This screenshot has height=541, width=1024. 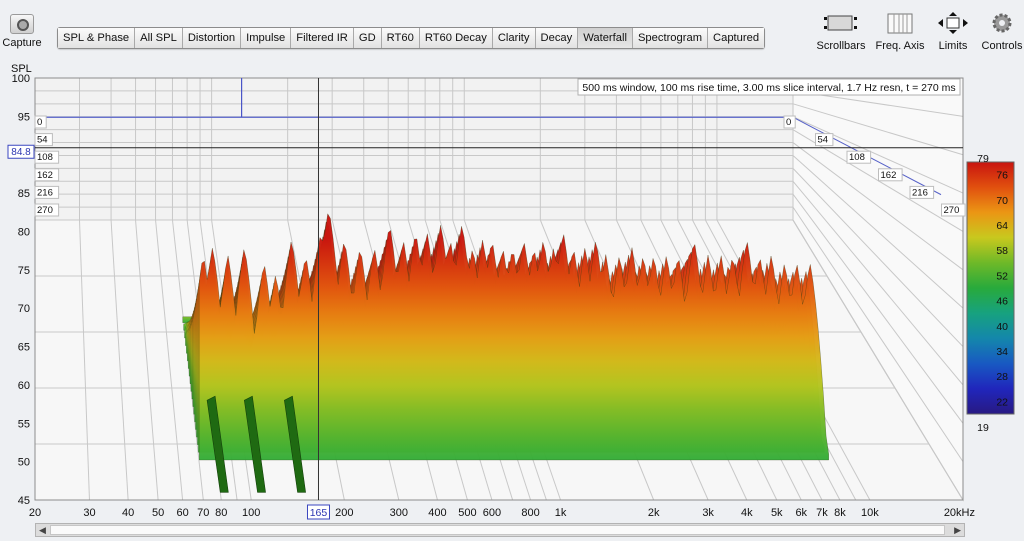 I want to click on time-label-right: 216, so click(x=922, y=192).